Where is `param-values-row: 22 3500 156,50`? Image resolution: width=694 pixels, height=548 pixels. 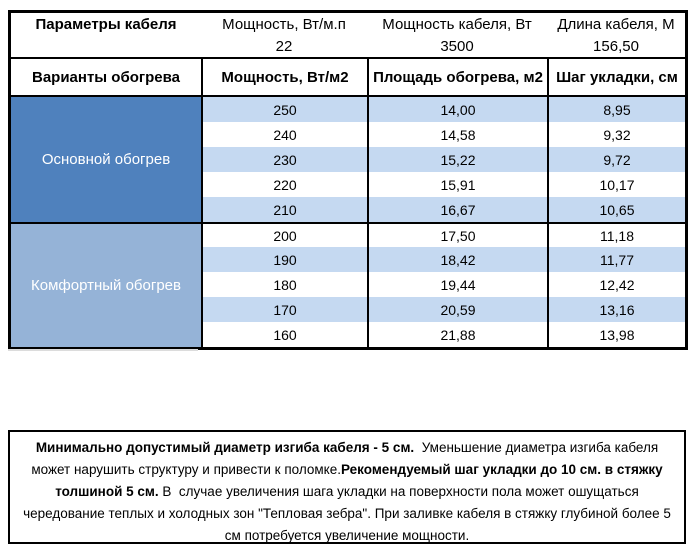 param-values-row: 22 3500 156,50 is located at coordinates (348, 46).